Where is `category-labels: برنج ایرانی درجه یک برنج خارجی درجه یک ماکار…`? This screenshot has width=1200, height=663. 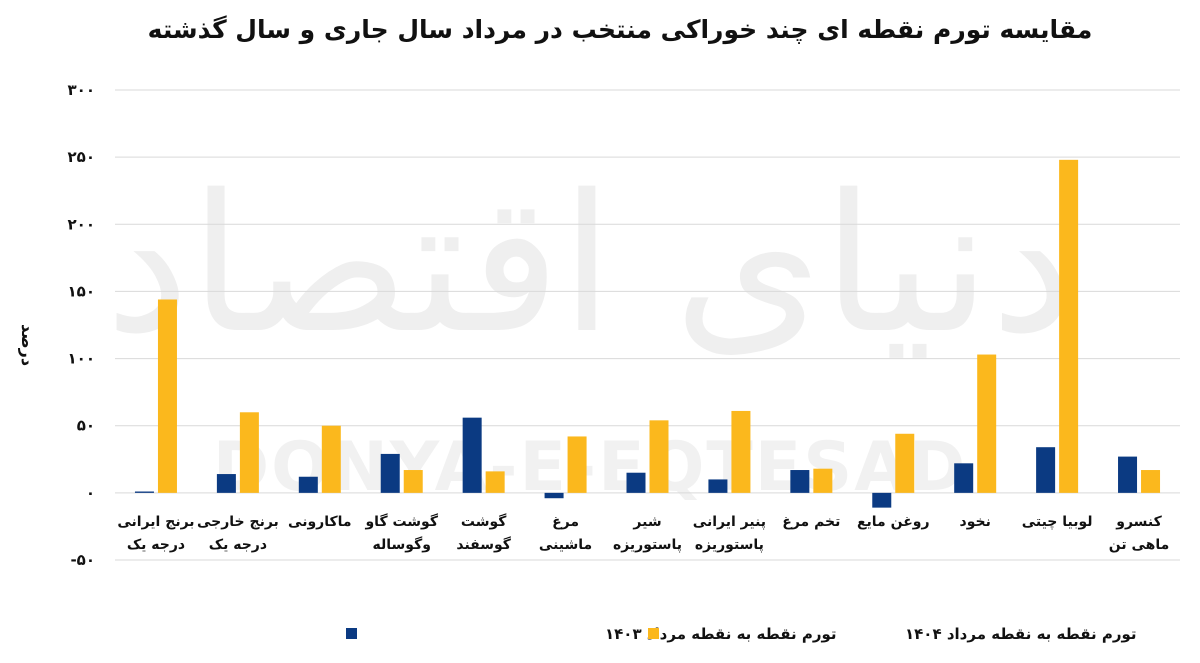 category-labels: برنج ایرانی درجه یک برنج خارجی درجه یک ماکار… is located at coordinates (643, 533).